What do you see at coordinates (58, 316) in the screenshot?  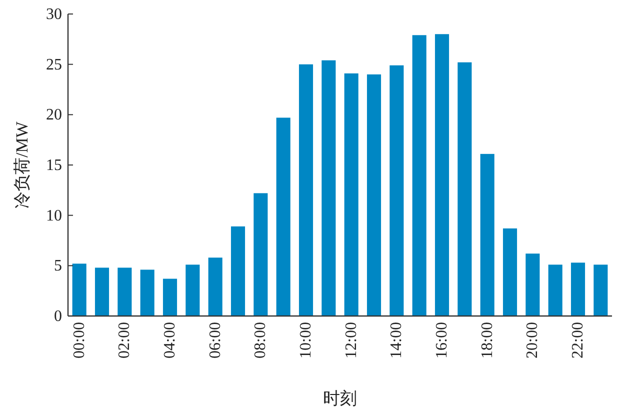 I see `y-tick-label: 0` at bounding box center [58, 316].